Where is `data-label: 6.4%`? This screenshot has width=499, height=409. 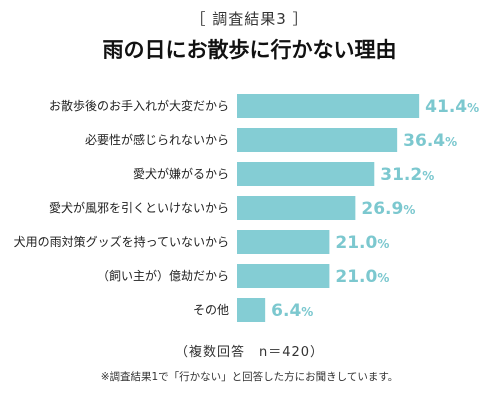 data-label: 6.4% is located at coordinates (292, 311).